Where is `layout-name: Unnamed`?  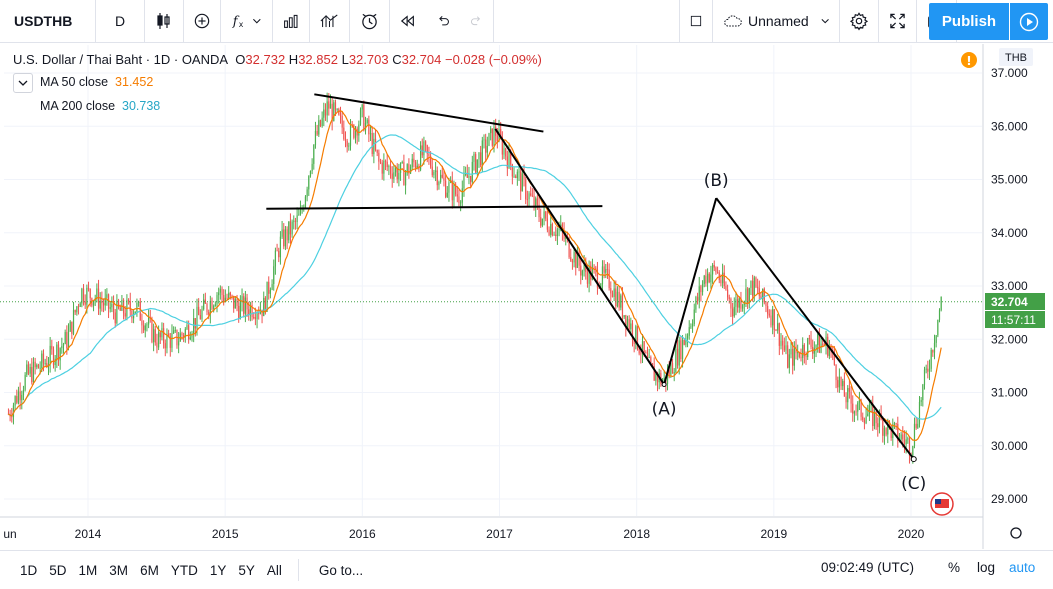
layout-name: Unnamed is located at coordinates (778, 21).